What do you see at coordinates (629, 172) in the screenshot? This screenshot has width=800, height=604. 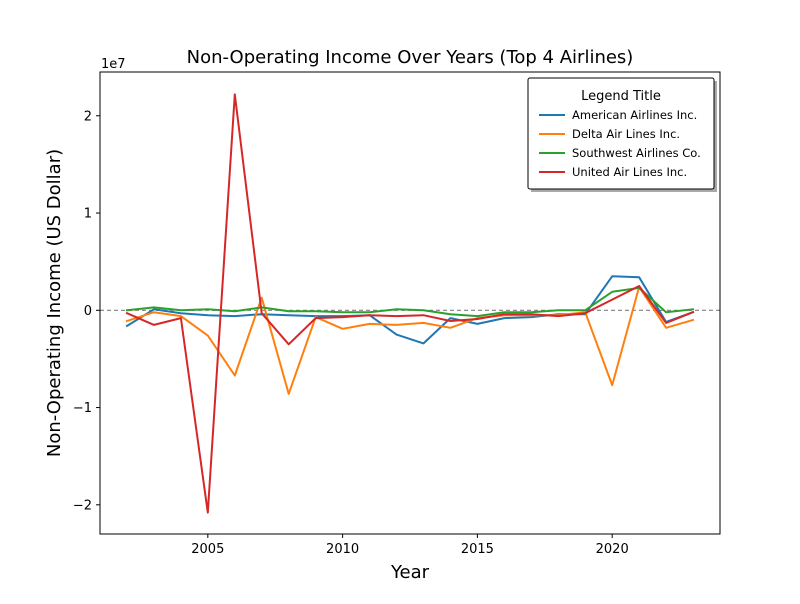 I see `legend-entry-label: United Air Lines Inc.` at bounding box center [629, 172].